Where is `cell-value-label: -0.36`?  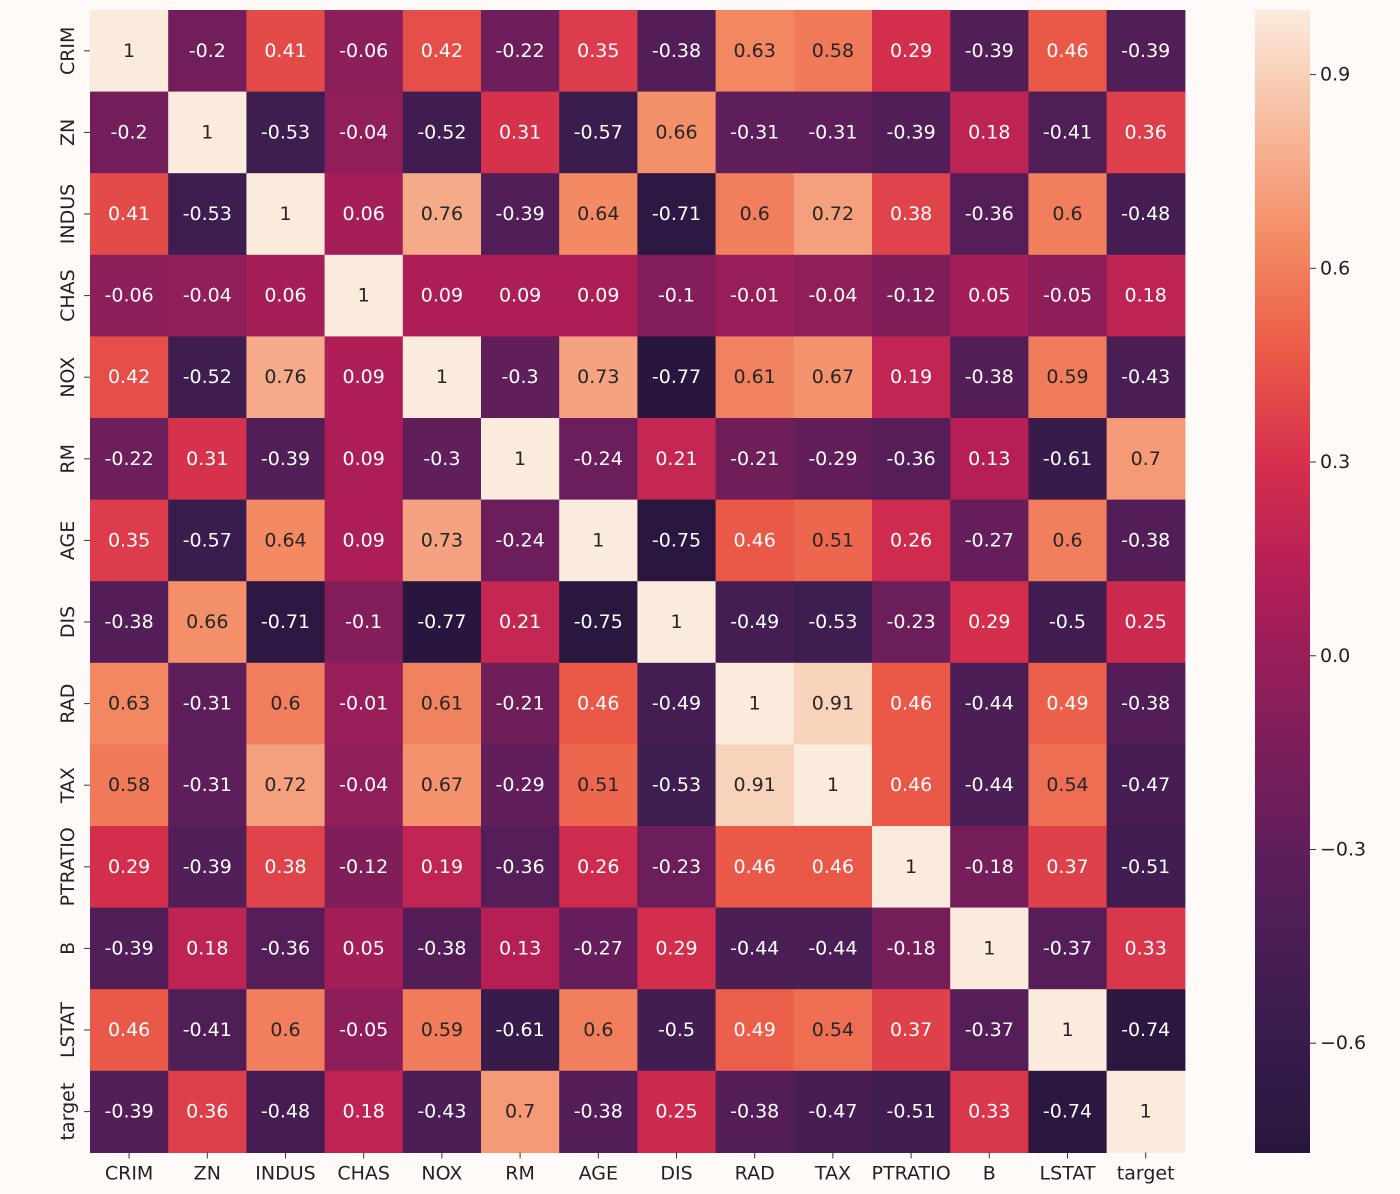 cell-value-label: -0.36 is located at coordinates (285, 948).